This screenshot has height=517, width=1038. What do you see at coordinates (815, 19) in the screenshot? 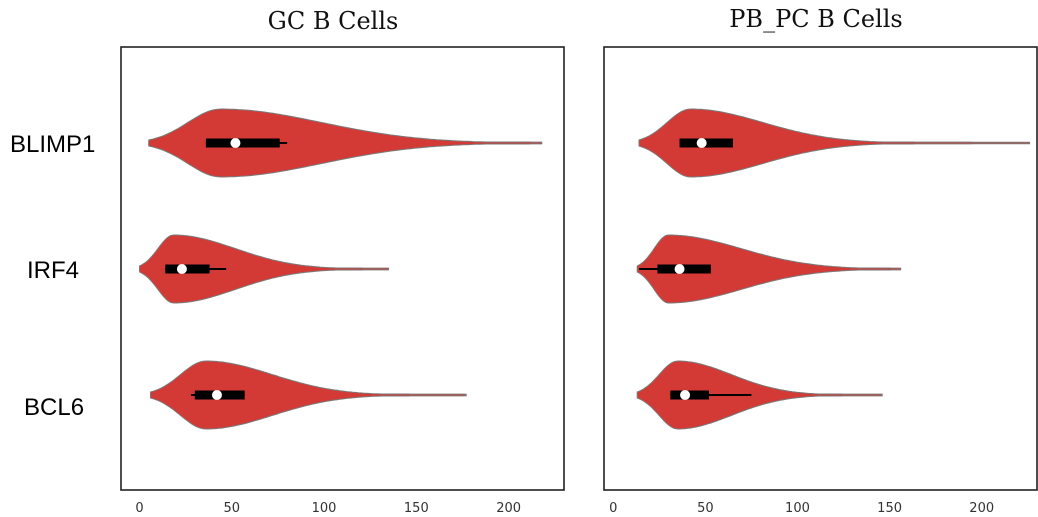
I see `panel-title-pb-pc-b-cells: PB_PC B Cells` at bounding box center [815, 19].